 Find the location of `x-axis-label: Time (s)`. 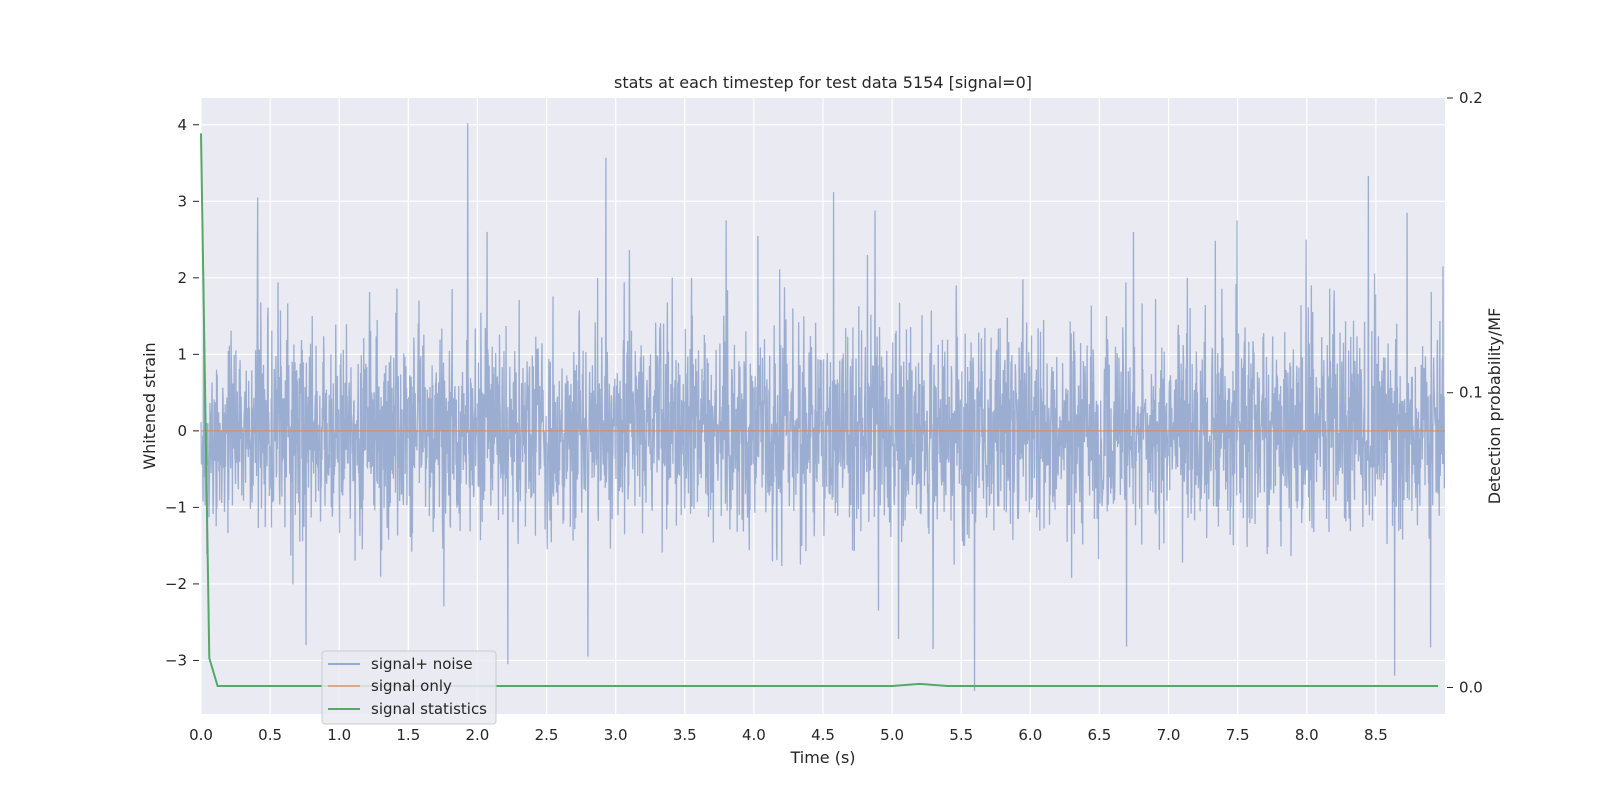

x-axis-label: Time (s) is located at coordinates (822, 757).